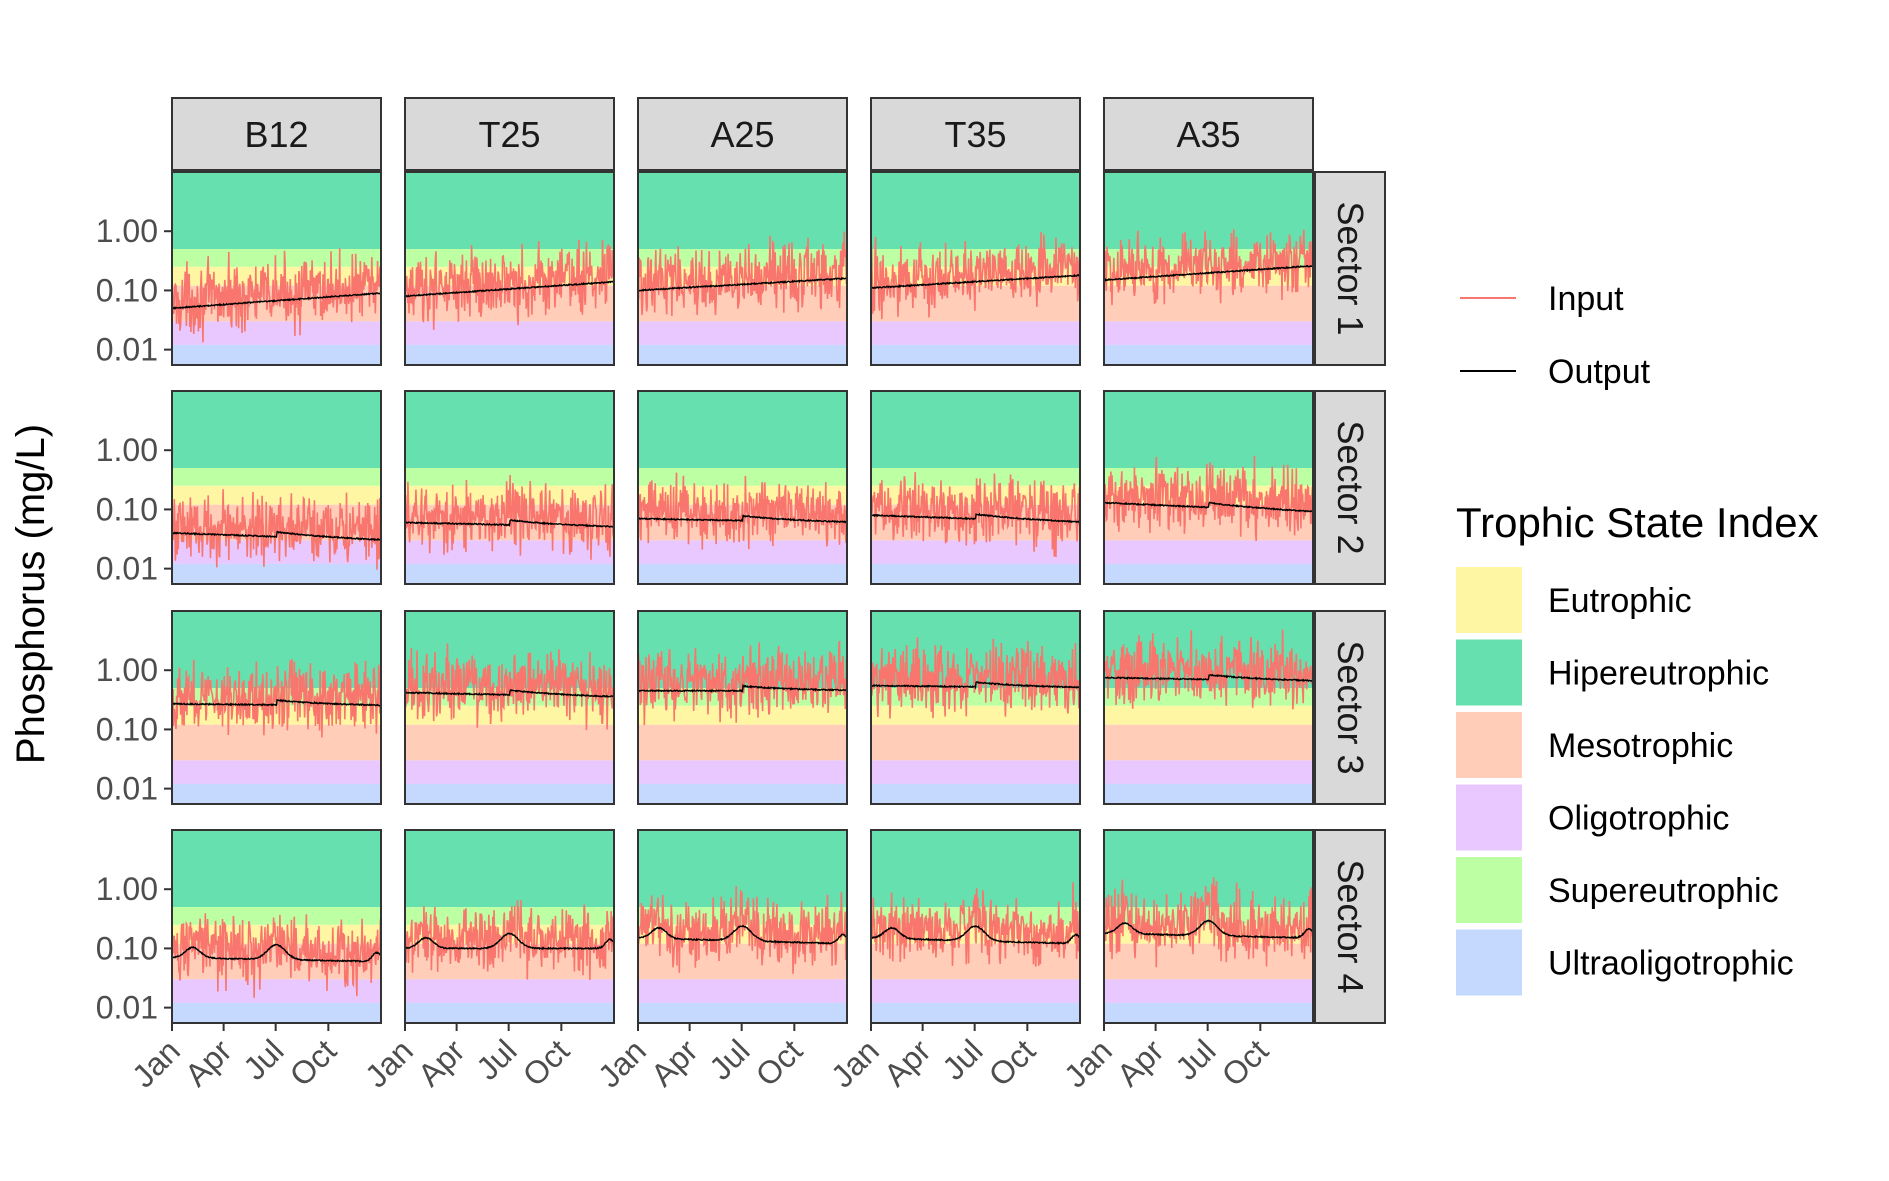 The width and height of the screenshot is (1889, 1181). I want to click on facet-strip-a25: A25, so click(742, 134).